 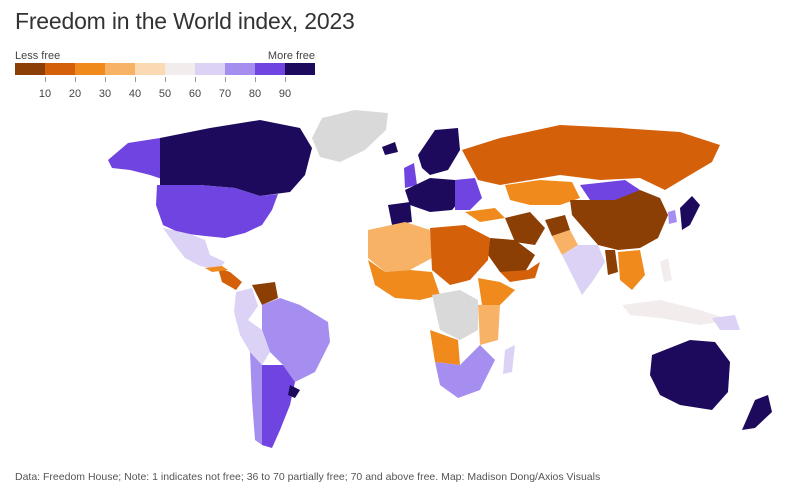 What do you see at coordinates (525, 228) in the screenshot?
I see `region-iran` at bounding box center [525, 228].